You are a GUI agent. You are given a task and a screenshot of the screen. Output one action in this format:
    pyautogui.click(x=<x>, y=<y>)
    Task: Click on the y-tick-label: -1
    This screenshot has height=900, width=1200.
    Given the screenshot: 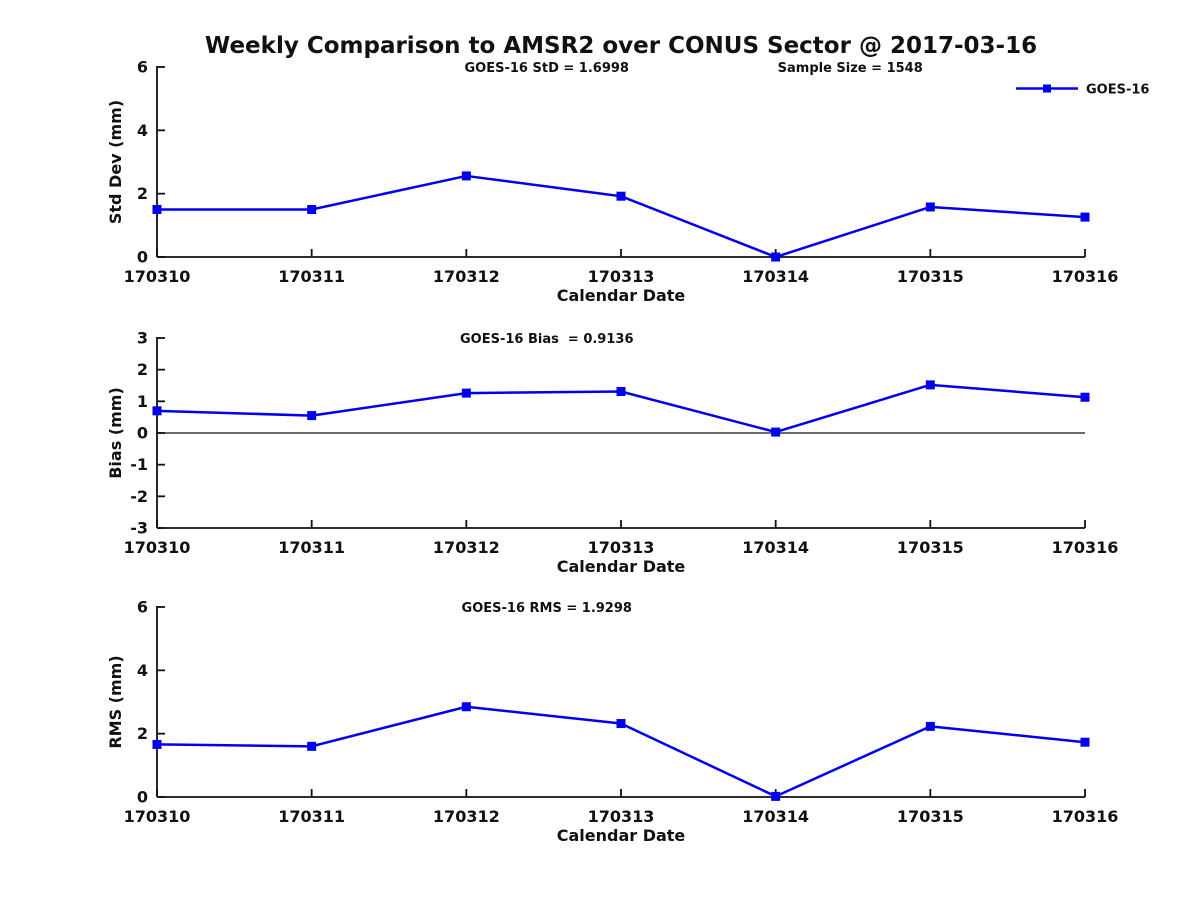 What is the action you would take?
    pyautogui.click(x=139, y=464)
    